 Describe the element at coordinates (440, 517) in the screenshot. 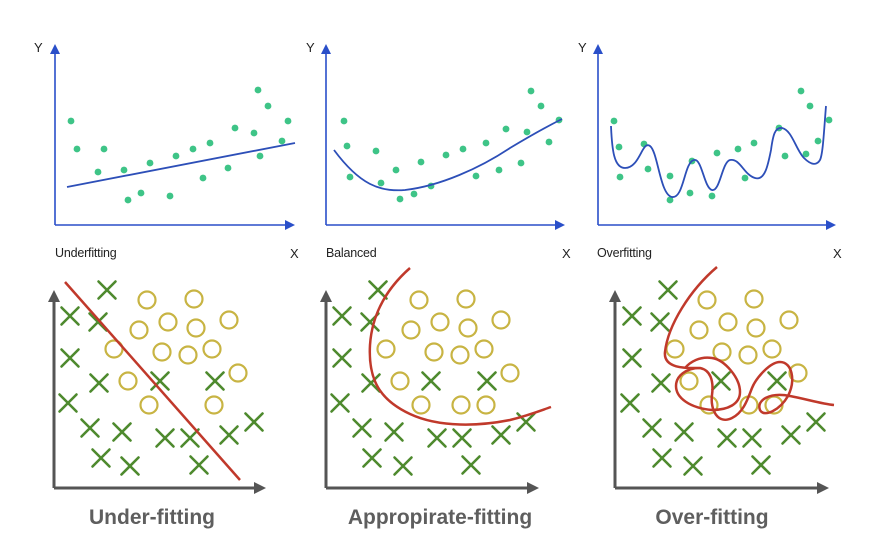

I see `caption: Appropirate-fitting` at that location.